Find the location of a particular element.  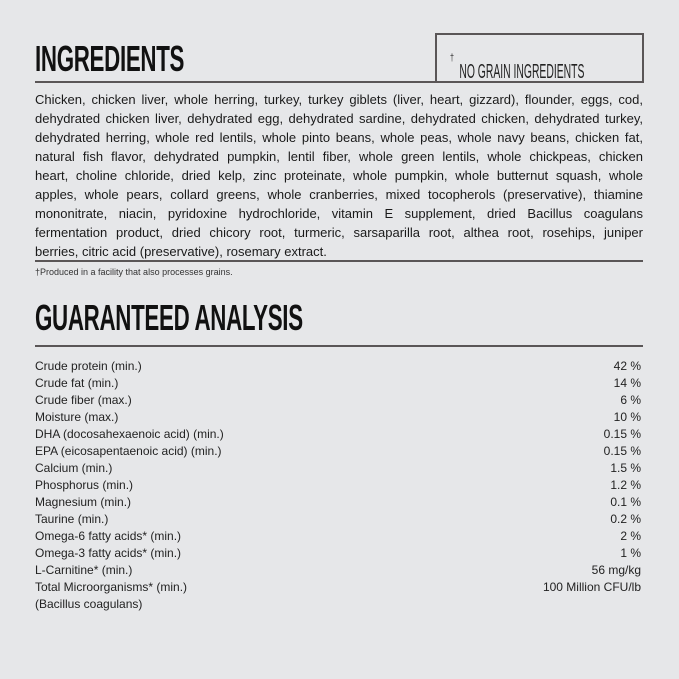

analysis-label: Omega-3 fatty acids* (min.) is located at coordinates (108, 553).